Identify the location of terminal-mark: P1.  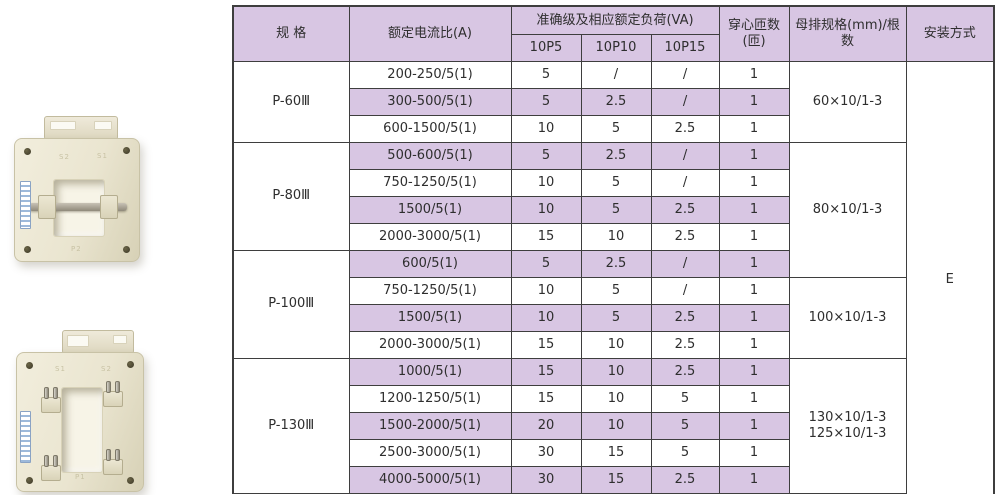
(80, 477).